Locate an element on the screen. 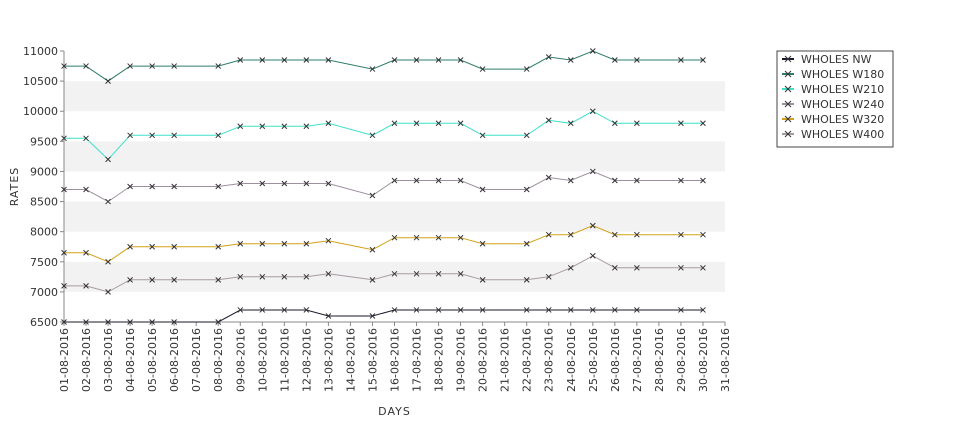 The height and width of the screenshot is (429, 975). x-axis-title: DAYS is located at coordinates (394, 411).